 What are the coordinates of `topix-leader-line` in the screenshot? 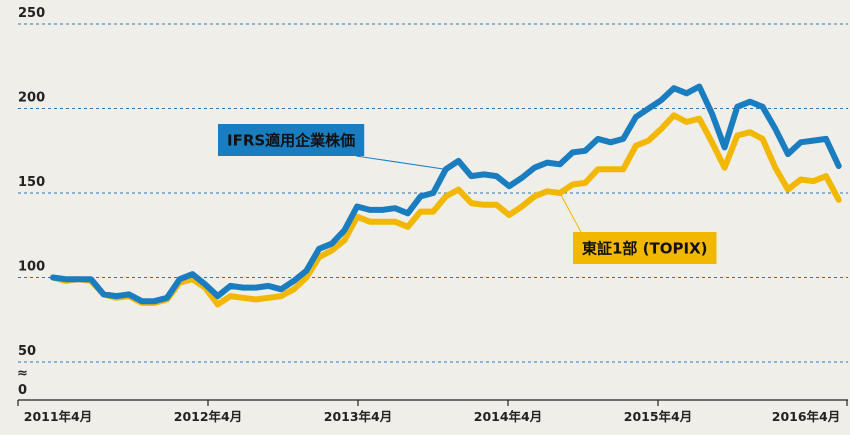 It's located at (570, 212).